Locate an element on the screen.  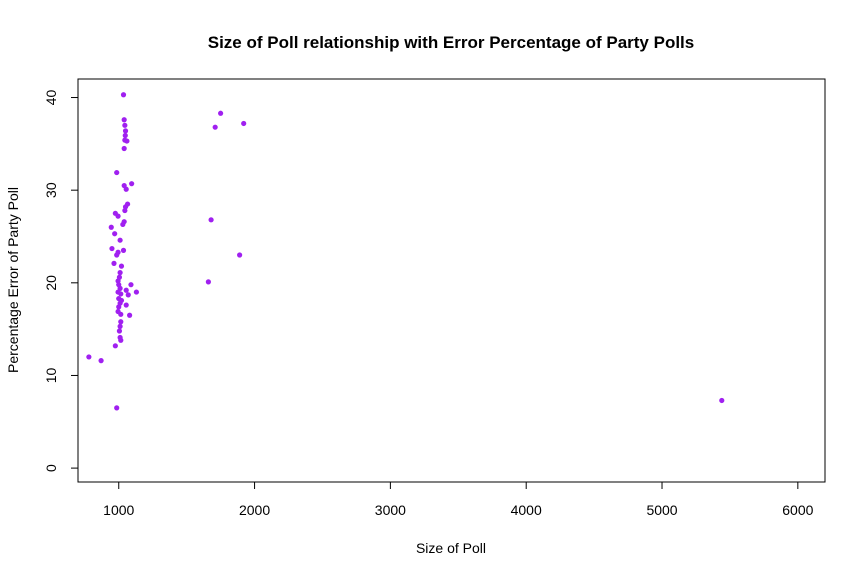
y-tick-label: 30 is located at coordinates (51, 190).